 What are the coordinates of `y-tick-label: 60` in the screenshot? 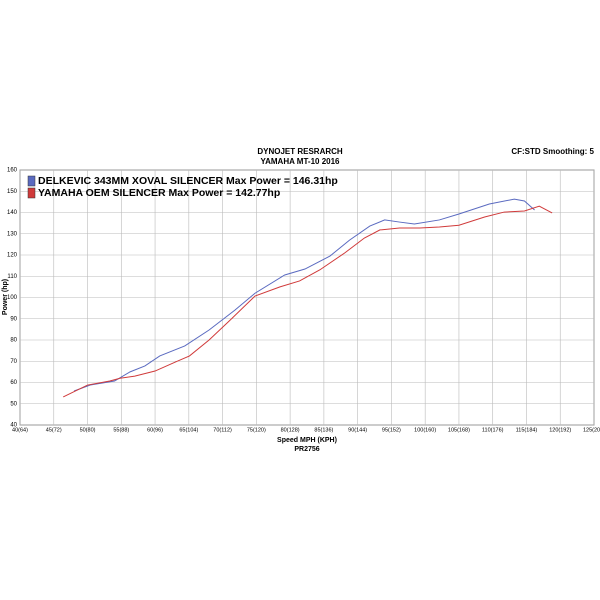 It's located at (13, 383).